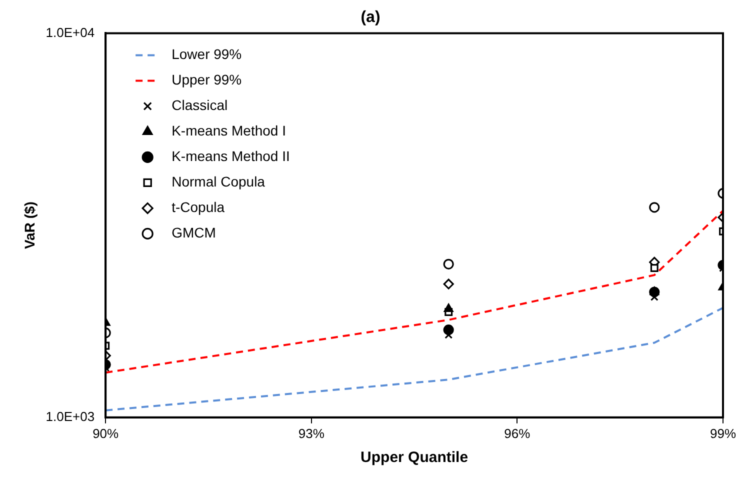 This screenshot has width=753, height=483. I want to click on x-tick-label: 93%, so click(311, 433).